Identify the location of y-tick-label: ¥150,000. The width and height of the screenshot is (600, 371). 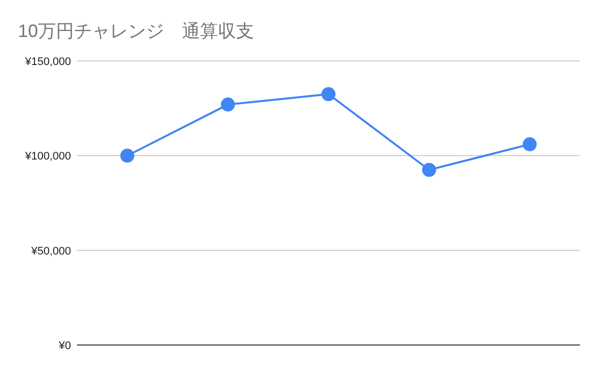
(47, 62).